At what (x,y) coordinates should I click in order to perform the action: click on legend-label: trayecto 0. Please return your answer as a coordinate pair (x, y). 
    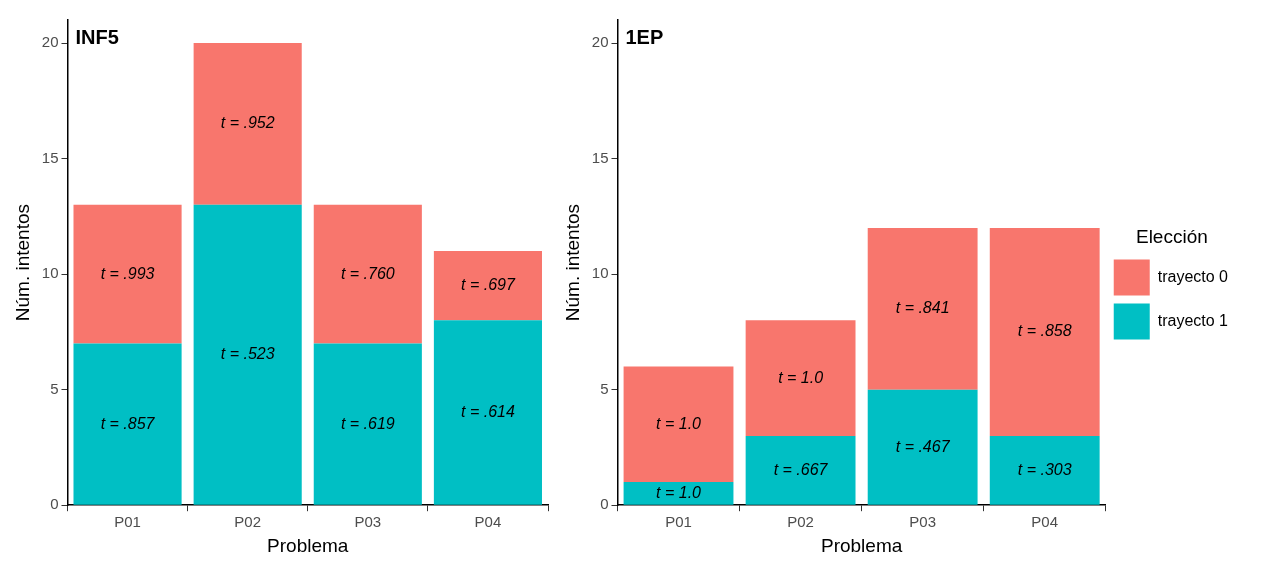
    Looking at the image, I should click on (1193, 276).